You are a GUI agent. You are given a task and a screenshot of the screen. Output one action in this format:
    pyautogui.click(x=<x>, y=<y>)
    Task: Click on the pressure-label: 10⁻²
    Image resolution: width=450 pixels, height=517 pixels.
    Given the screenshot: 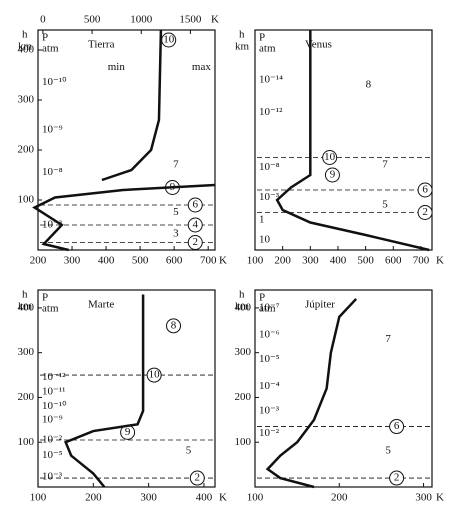 What is the action you would take?
    pyautogui.click(x=52, y=440)
    